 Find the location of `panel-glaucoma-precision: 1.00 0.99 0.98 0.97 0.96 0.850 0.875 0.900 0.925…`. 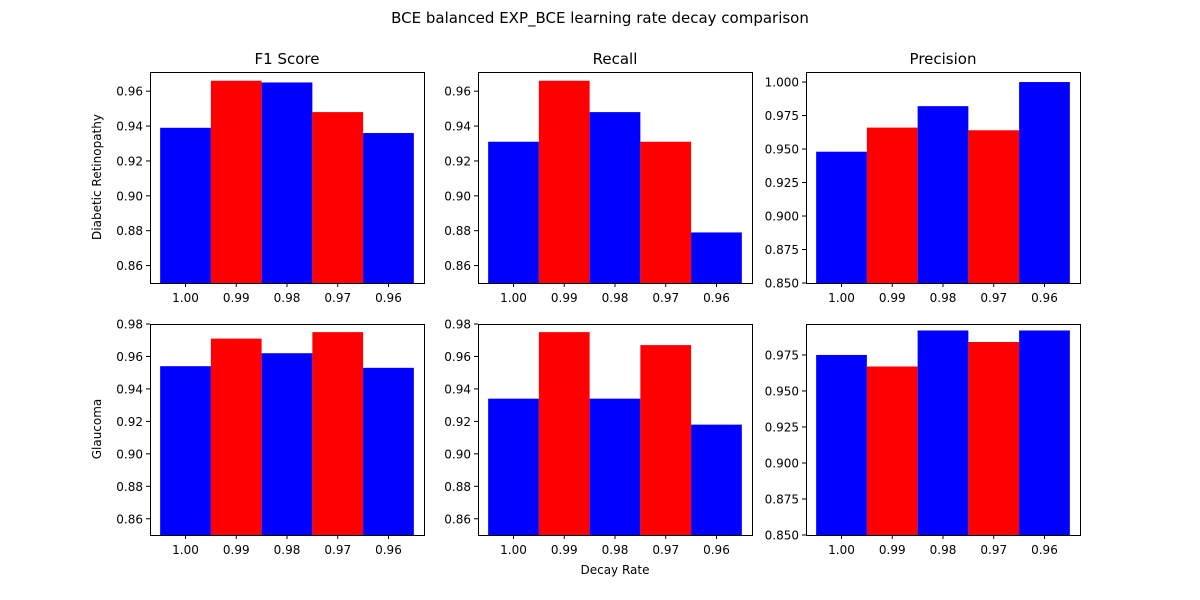

panel-glaucoma-precision: 1.00 0.99 0.98 0.97 0.96 0.850 0.875 0.900 0.925… is located at coordinates (923, 440).